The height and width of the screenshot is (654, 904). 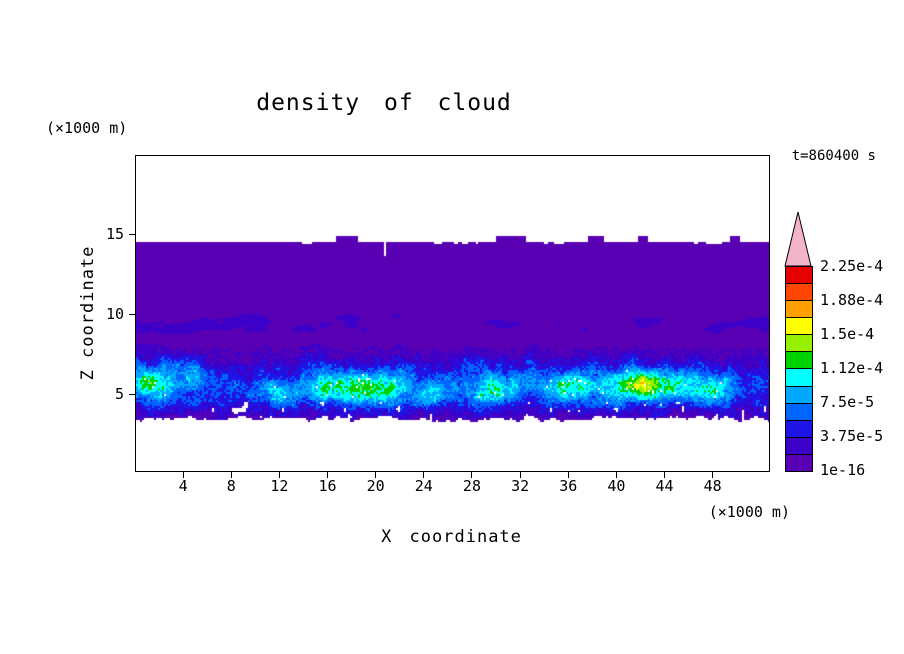 What do you see at coordinates (114, 314) in the screenshot?
I see `y-tick-label: 10` at bounding box center [114, 314].